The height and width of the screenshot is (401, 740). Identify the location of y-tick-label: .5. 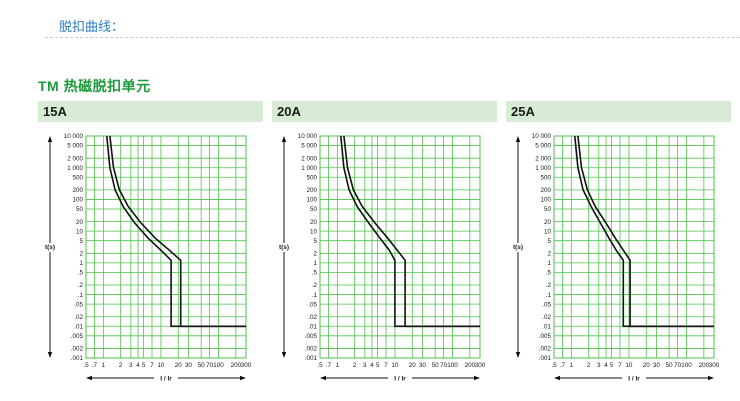
(315, 273).